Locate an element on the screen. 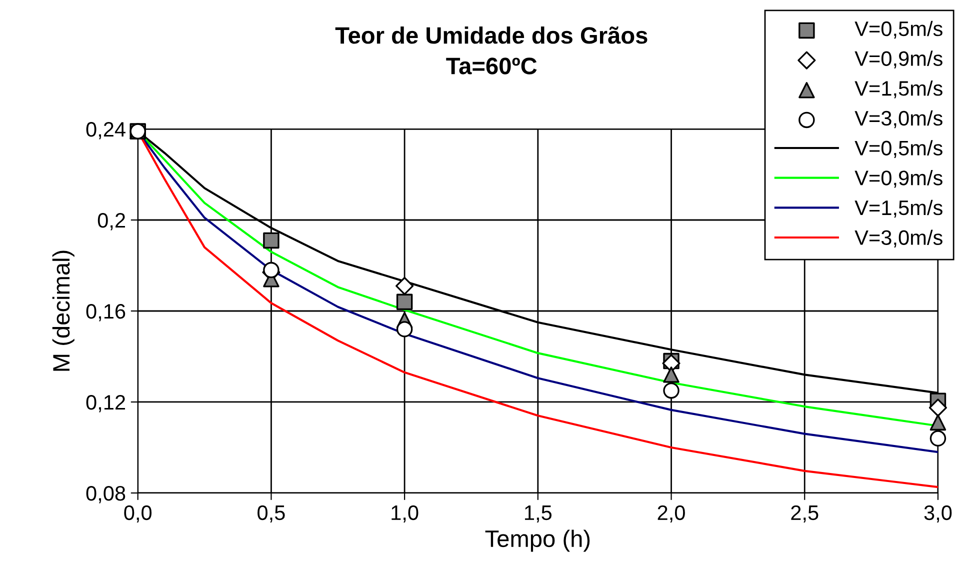 Image resolution: width=964 pixels, height=588 pixels. y-tick-label: 0,12 is located at coordinates (106, 403).